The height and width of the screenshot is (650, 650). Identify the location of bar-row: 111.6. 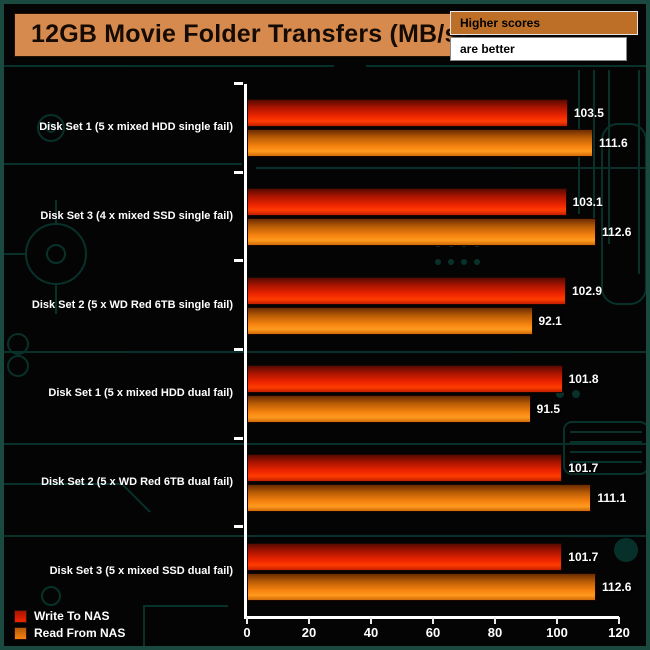
(437, 143).